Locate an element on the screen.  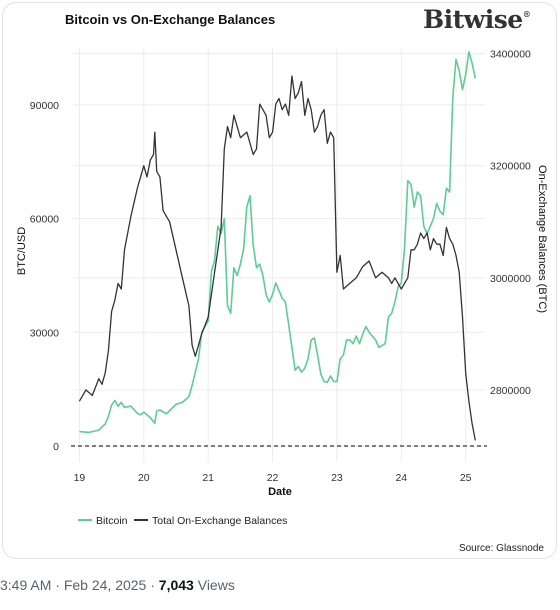
y-tick-label-right: 3200000 is located at coordinates (510, 167).